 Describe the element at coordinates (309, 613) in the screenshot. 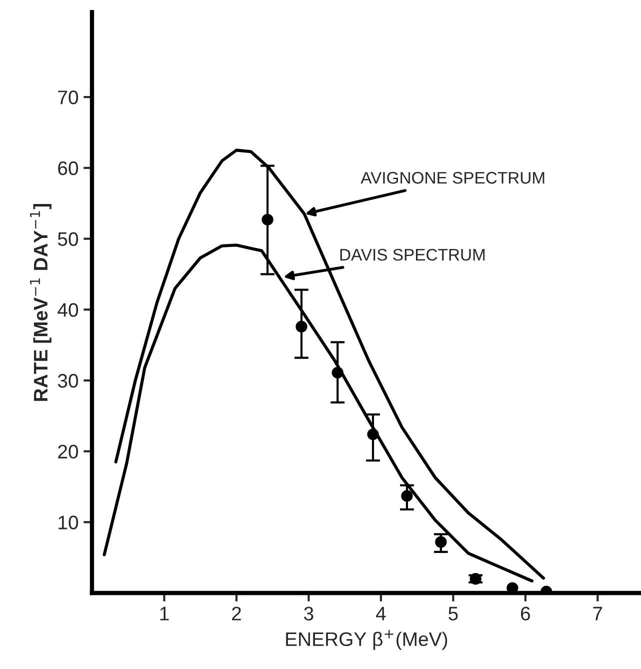

I see `x-tick-label: 3` at that location.